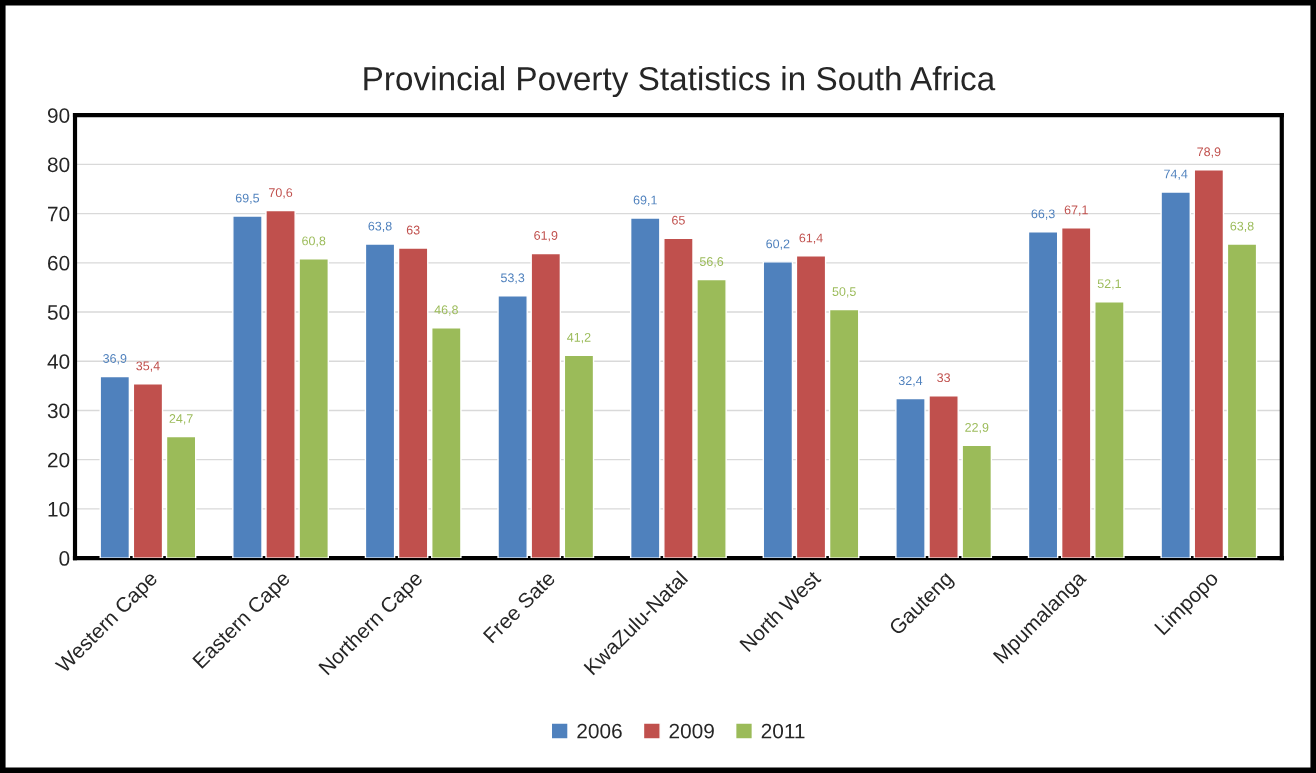  I want to click on data-label: 41,2, so click(579, 338).